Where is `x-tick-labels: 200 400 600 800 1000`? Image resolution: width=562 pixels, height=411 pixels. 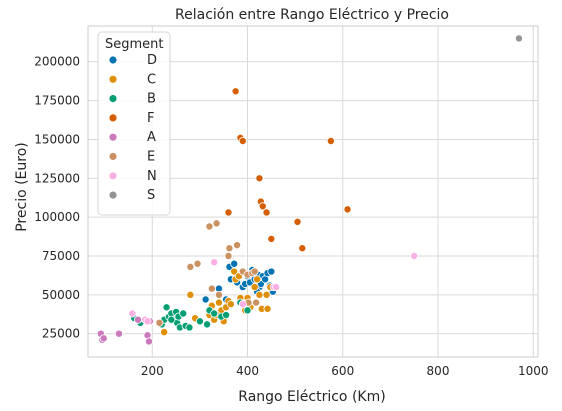
x-tick-labels: 200 400 600 800 1000 is located at coordinates (345, 371).